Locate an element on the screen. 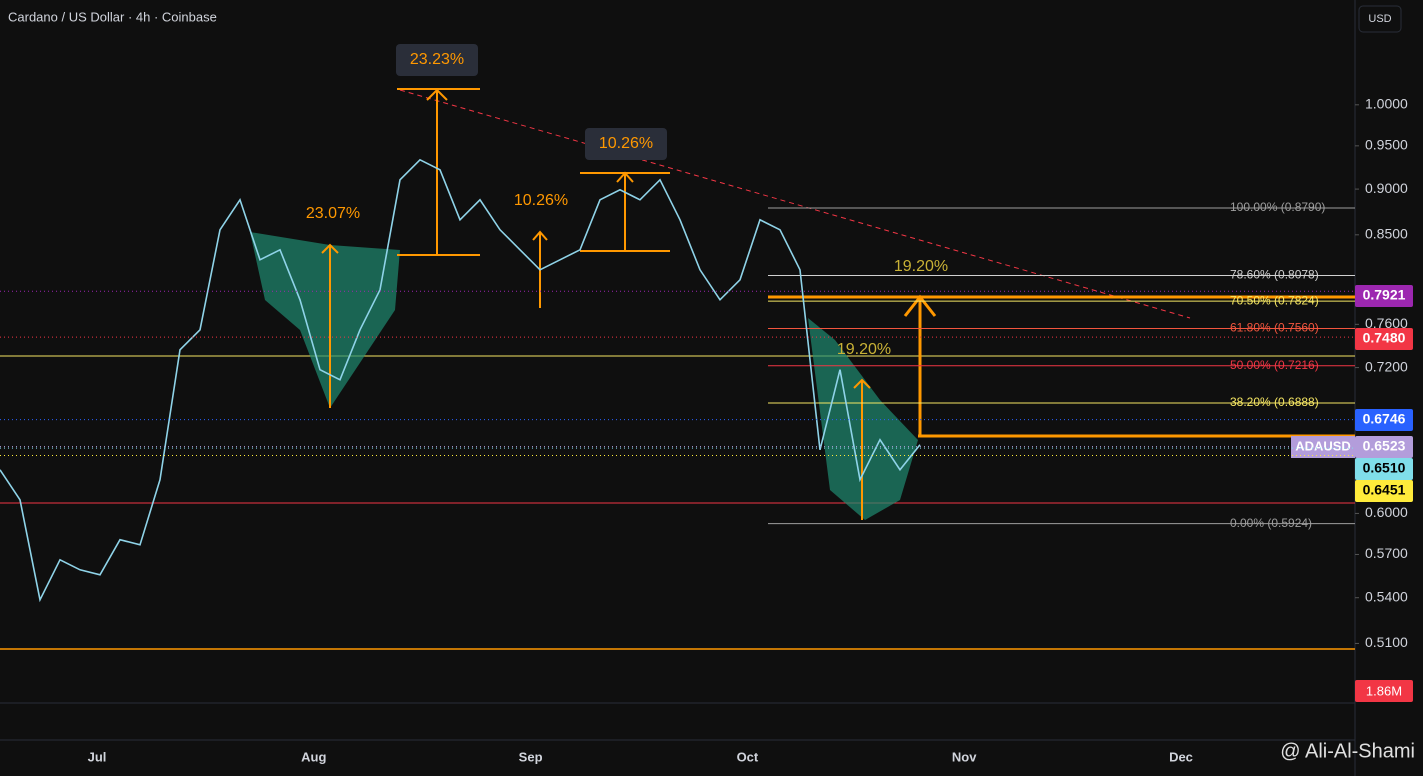 Image resolution: width=1423 pixels, height=776 pixels. y-tick-label: 0.5100 is located at coordinates (1386, 642).